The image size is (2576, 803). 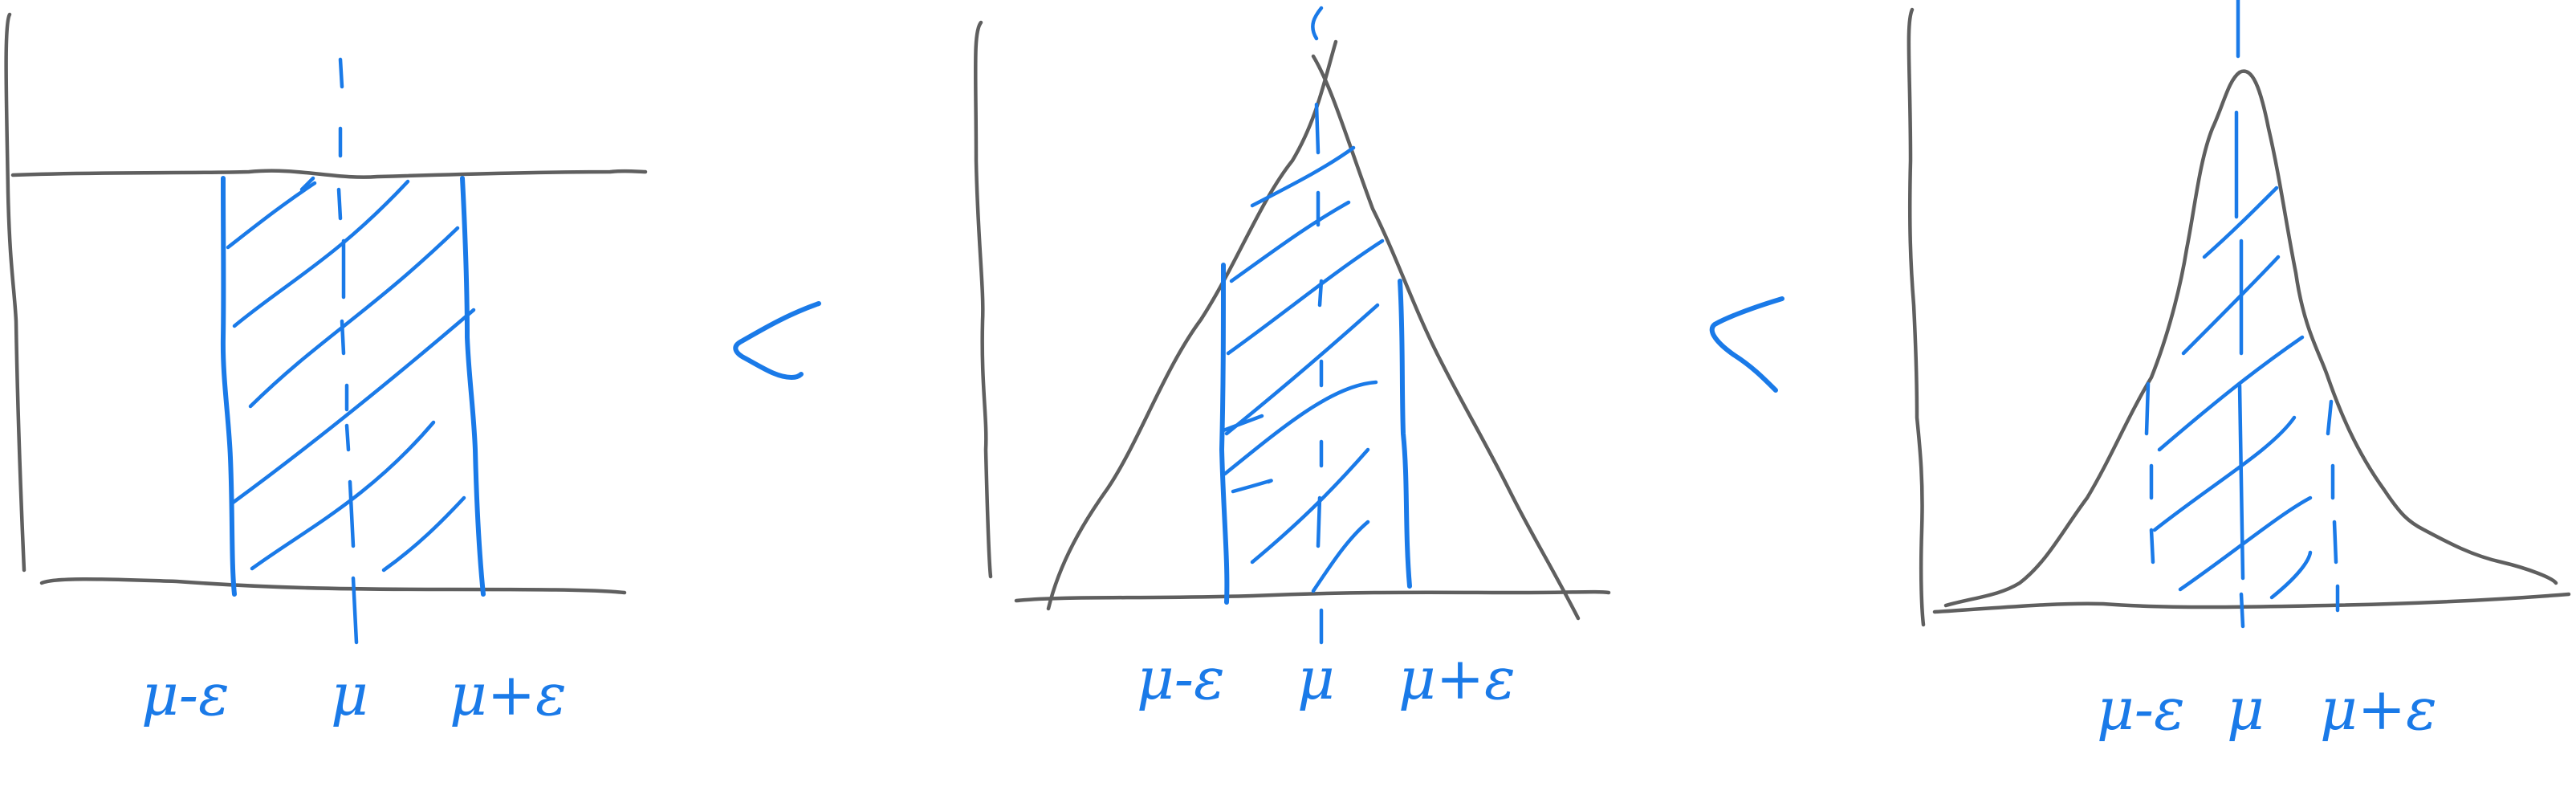 I want to click on panel-2-y-axis, so click(x=983, y=300).